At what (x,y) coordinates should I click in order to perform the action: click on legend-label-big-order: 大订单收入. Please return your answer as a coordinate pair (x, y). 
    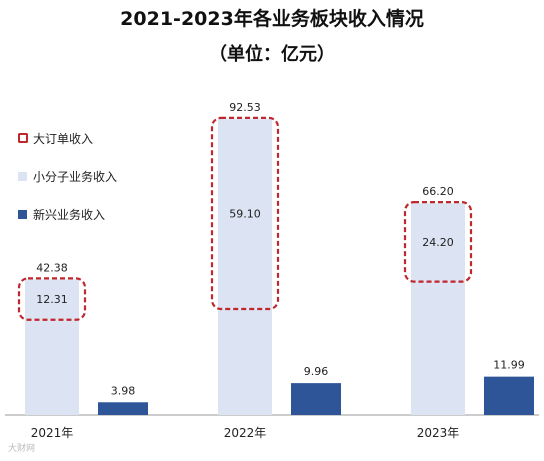
    Looking at the image, I should click on (63, 138).